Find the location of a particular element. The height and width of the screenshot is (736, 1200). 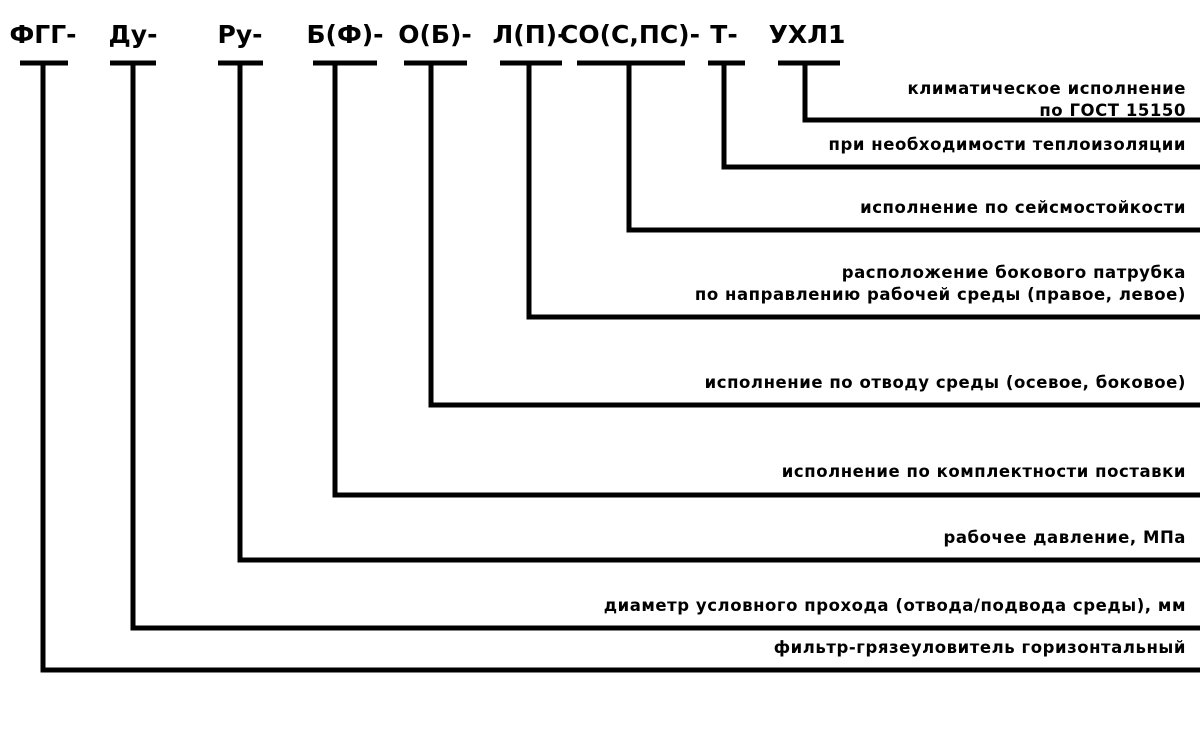

callout-label-delivery-completeness: исполнение по комплектности поставки is located at coordinates (983, 471).